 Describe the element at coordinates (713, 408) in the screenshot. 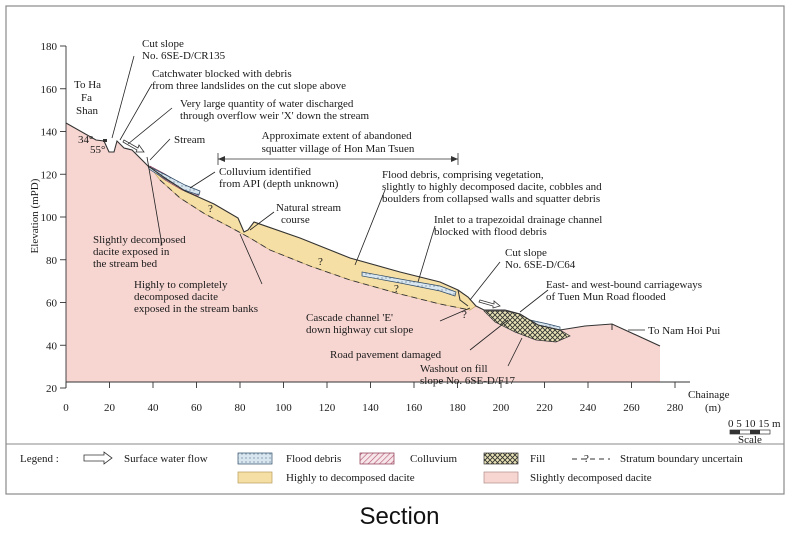

I see `x-axis-unit: (m)` at that location.